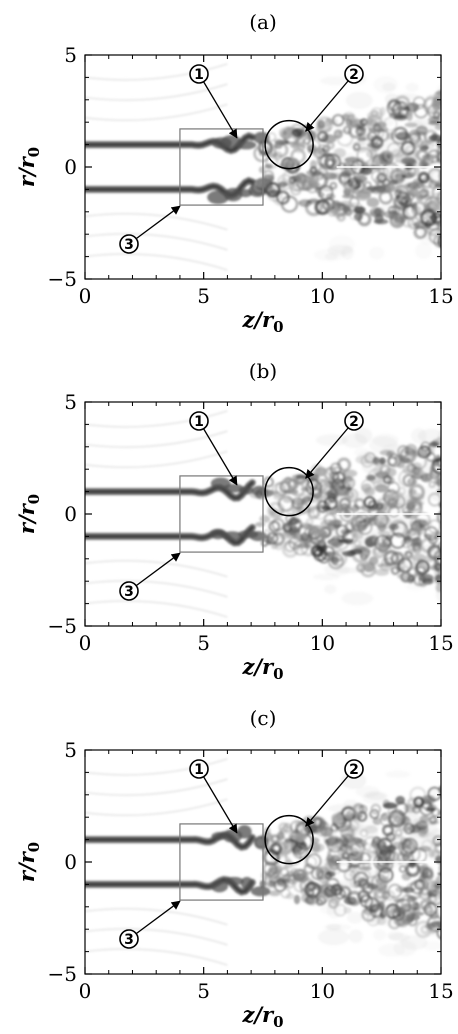 The height and width of the screenshot is (1034, 458). I want to click on panel-title: (b), so click(263, 371).